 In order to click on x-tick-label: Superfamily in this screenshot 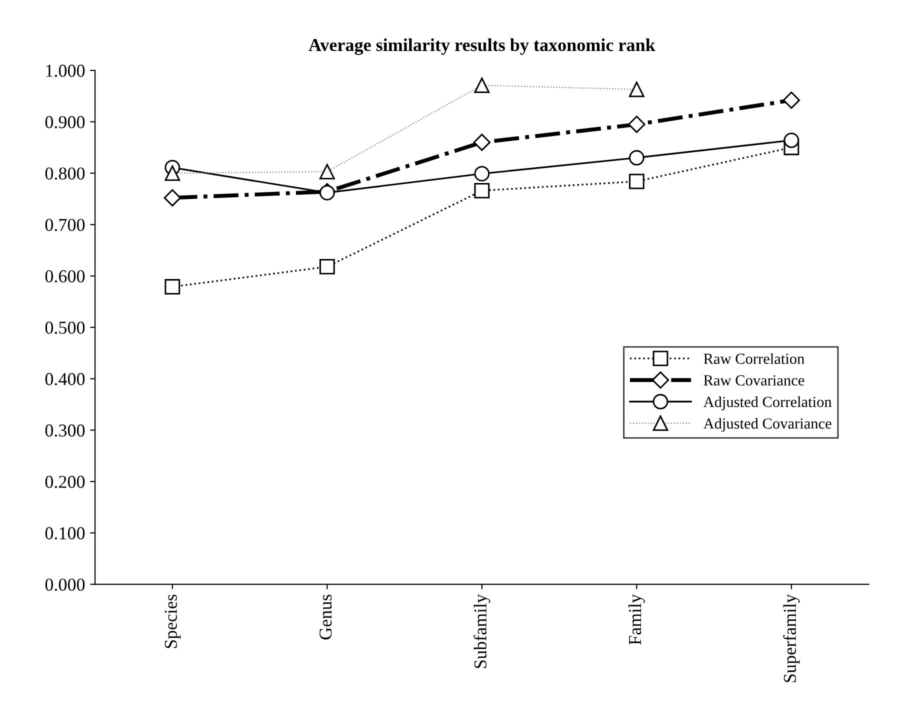, I will do `click(791, 638)`.